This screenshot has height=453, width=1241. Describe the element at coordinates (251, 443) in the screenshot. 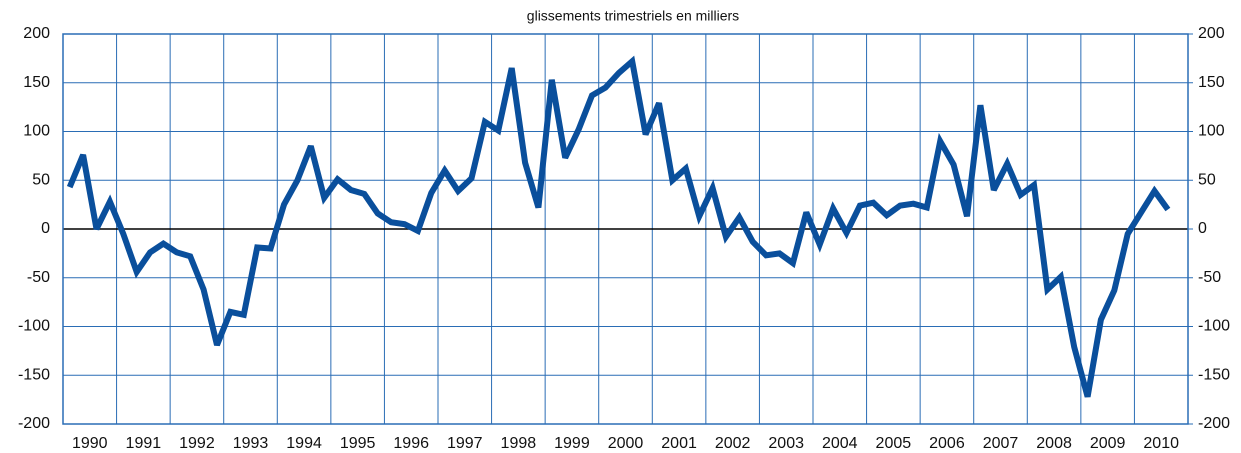

I see `x-tick-label: 1993` at that location.